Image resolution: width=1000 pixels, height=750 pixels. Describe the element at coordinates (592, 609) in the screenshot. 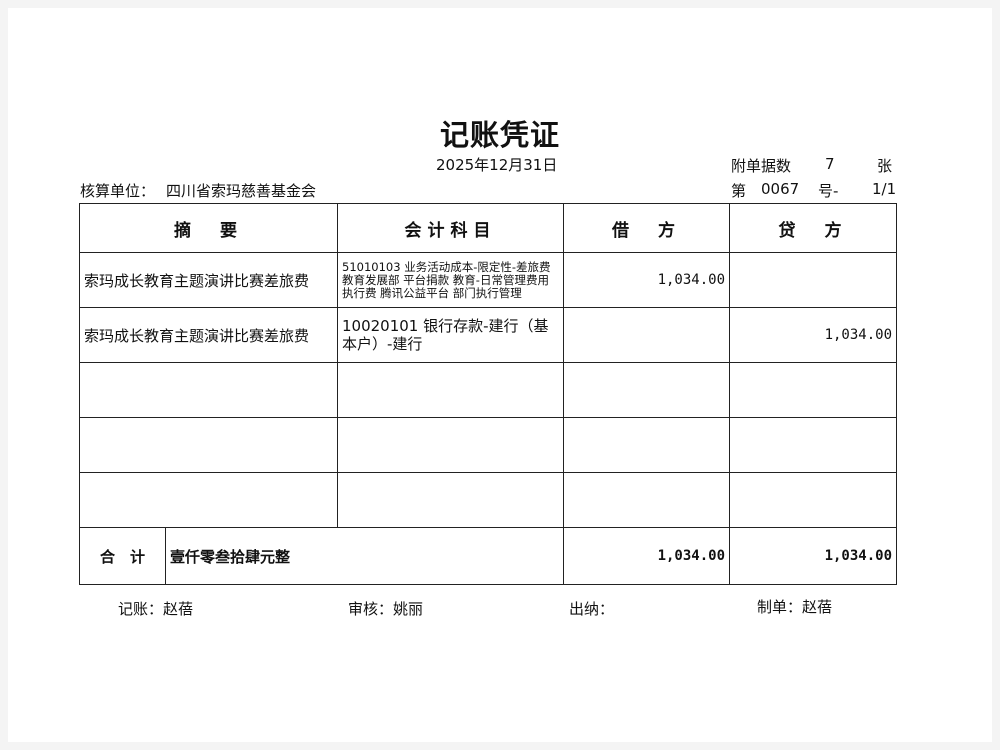

I see `cashier: 出纳：` at that location.